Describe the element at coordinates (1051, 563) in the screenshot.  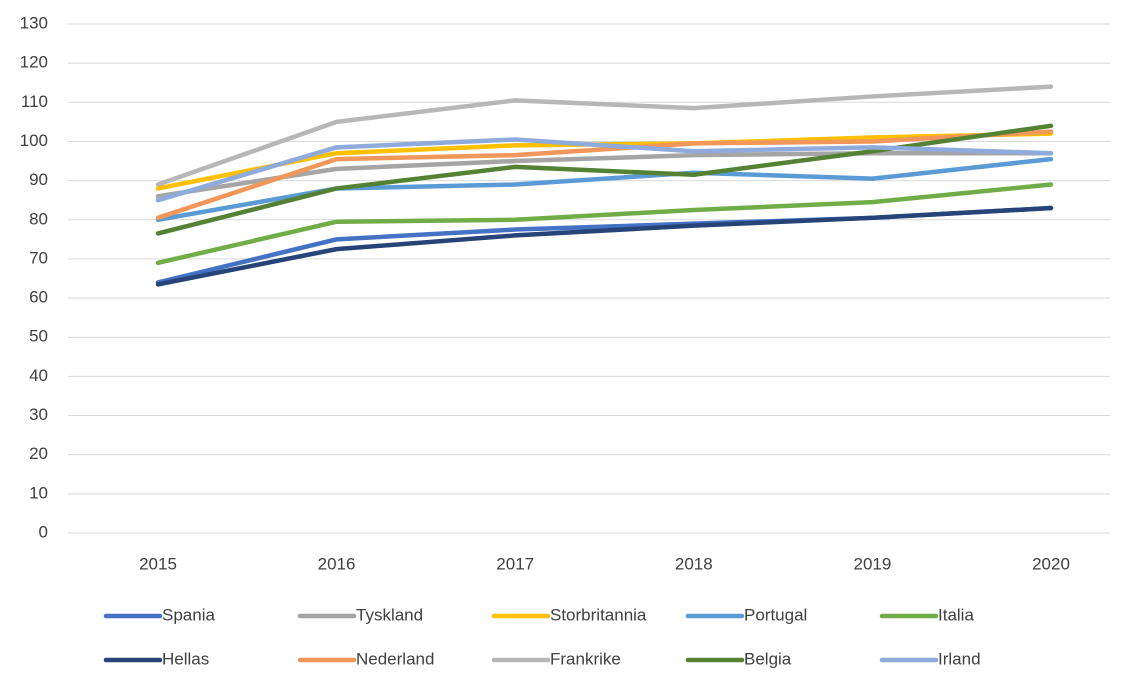
I see `x-tick-label: 2020` at that location.